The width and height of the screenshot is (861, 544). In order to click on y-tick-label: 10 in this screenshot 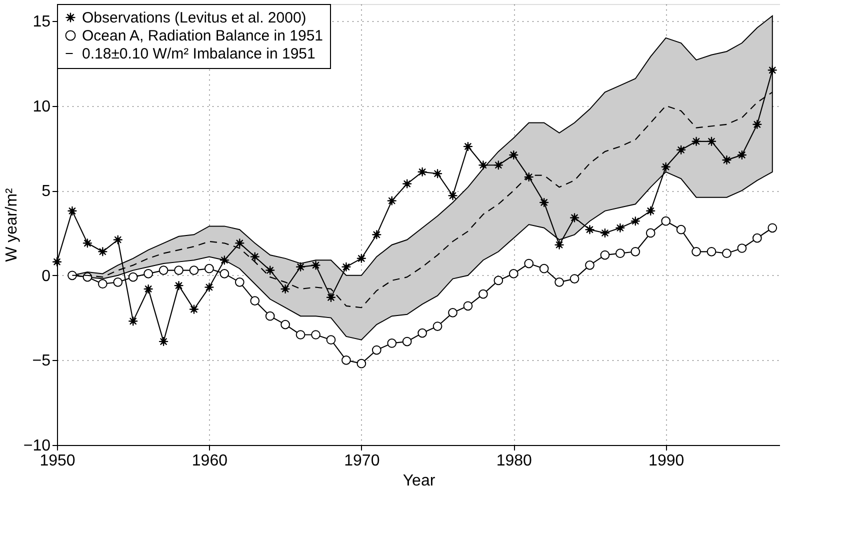, I will do `click(41, 107)`.